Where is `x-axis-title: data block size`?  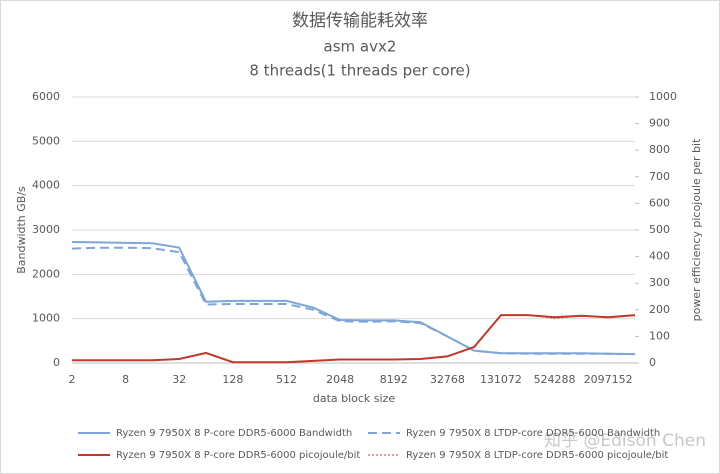 x-axis-title: data block size is located at coordinates (354, 398).